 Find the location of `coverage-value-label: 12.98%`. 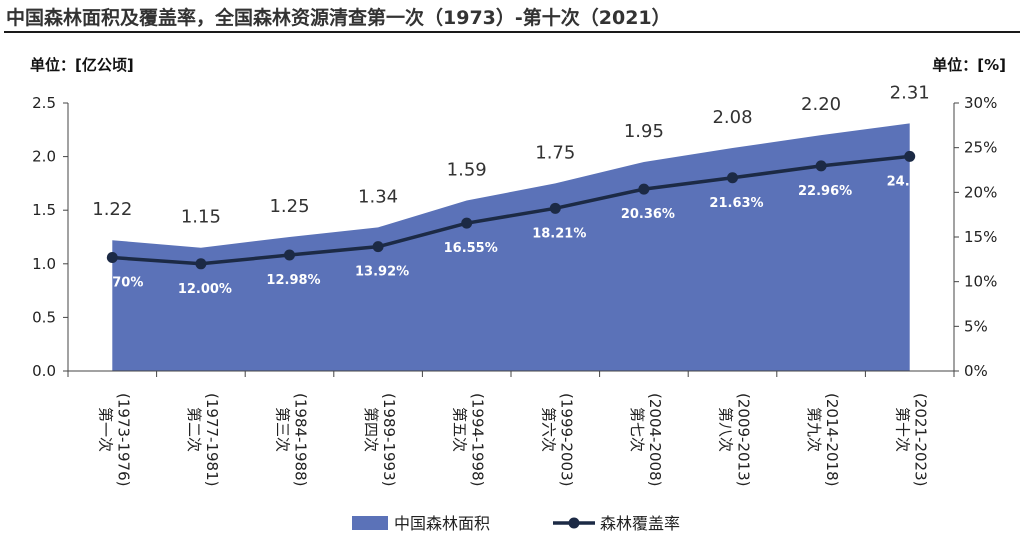

coverage-value-label: 12.98% is located at coordinates (293, 280).